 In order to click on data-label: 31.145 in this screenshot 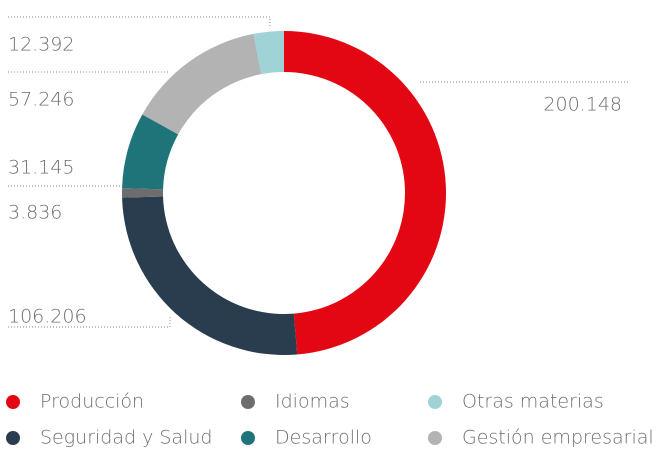, I will do `click(41, 168)`.